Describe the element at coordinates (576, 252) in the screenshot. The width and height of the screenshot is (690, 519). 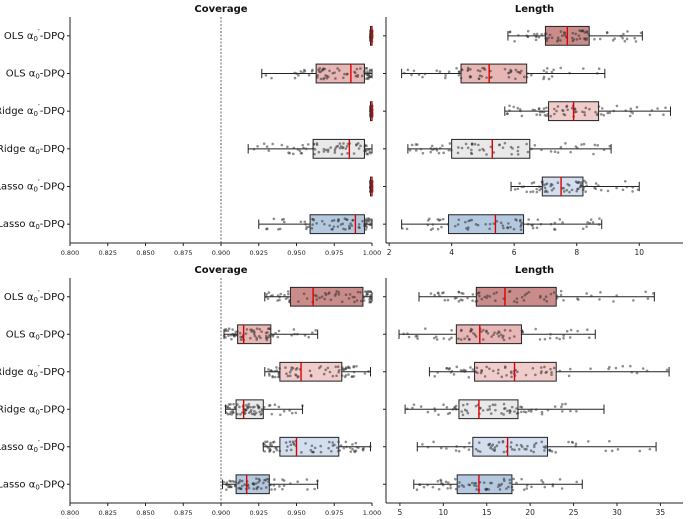
I see `x-tick-label: 8` at that location.